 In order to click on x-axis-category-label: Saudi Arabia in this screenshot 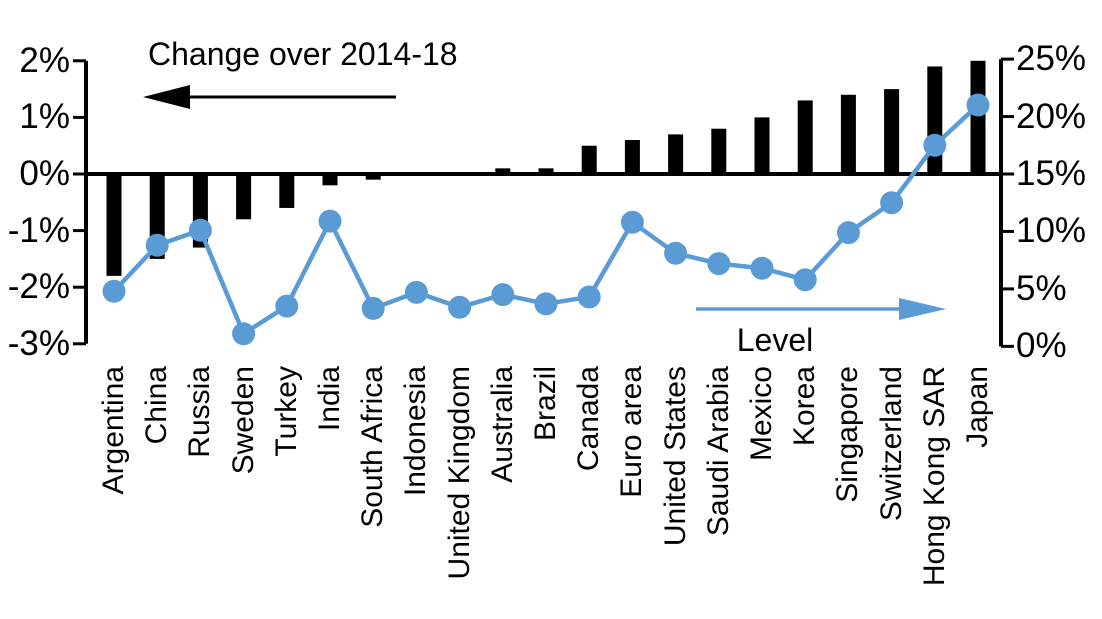, I will do `click(718, 451)`.